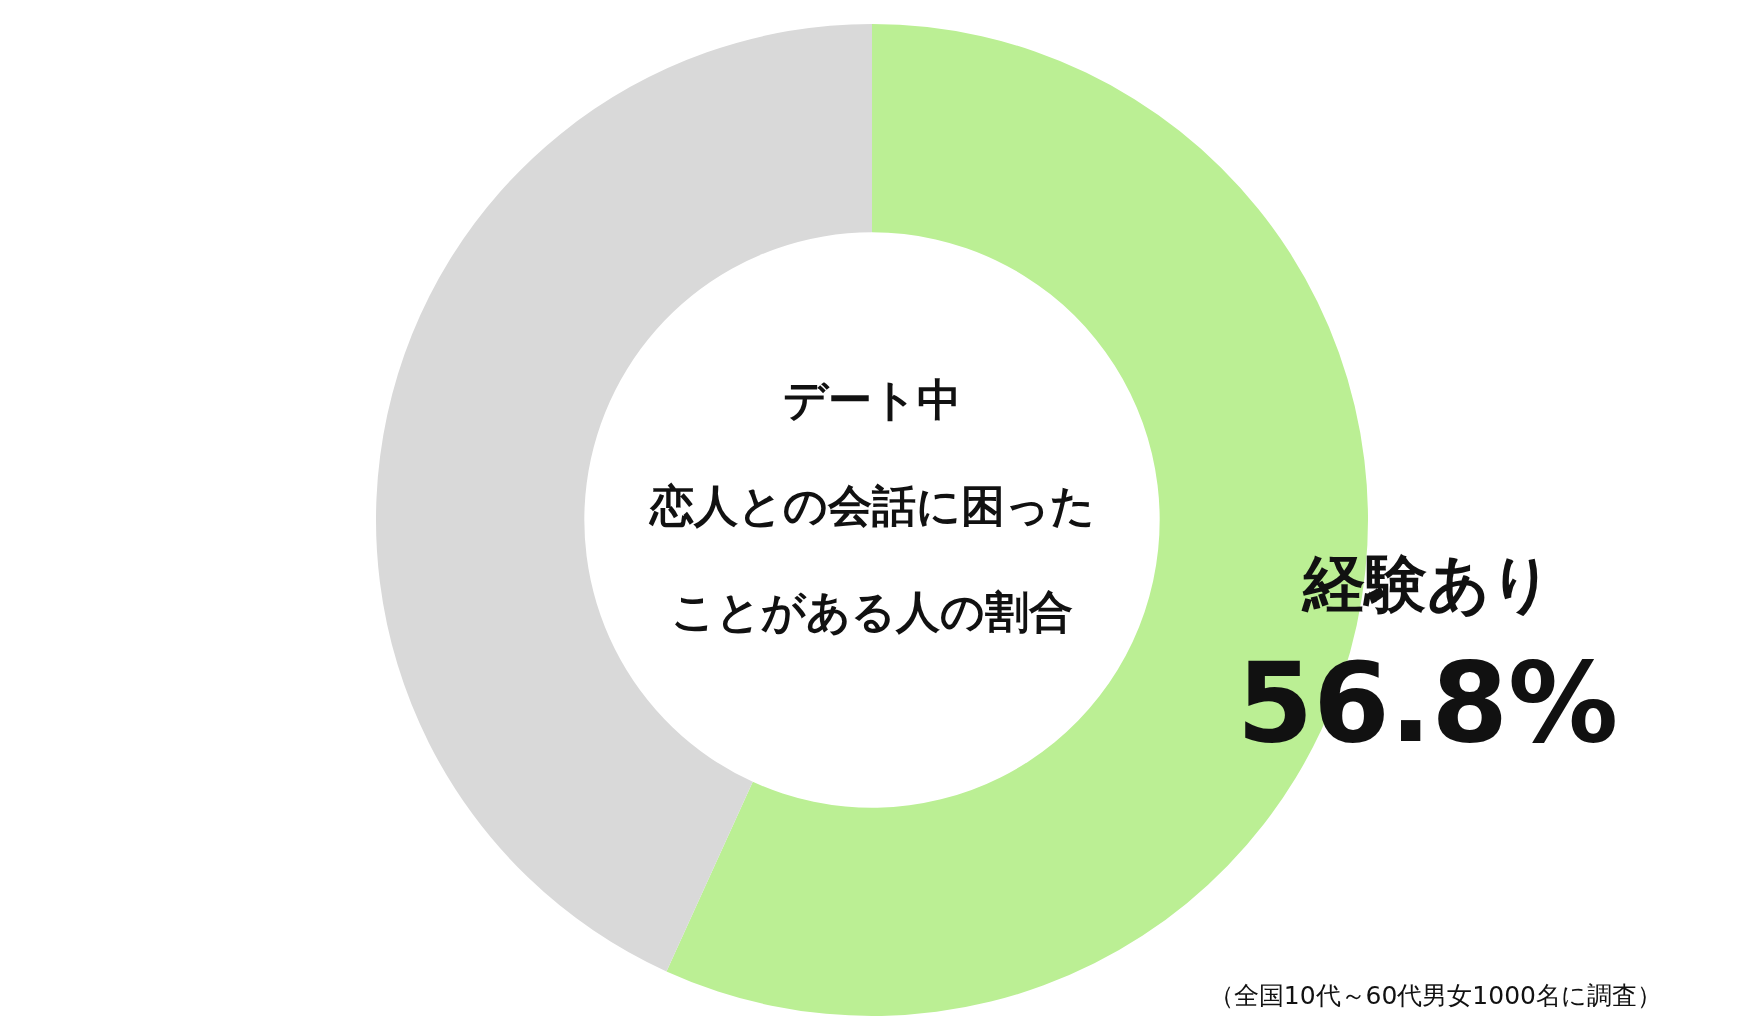 The height and width of the screenshot is (1029, 1744). I want to click on slice-label: 経験あり, so click(1426, 584).